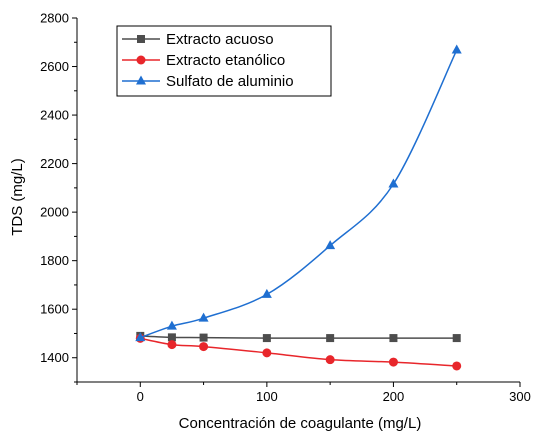 The image size is (537, 434). What do you see at coordinates (230, 81) in the screenshot?
I see `legend-label: Sulfato de aluminio` at bounding box center [230, 81].